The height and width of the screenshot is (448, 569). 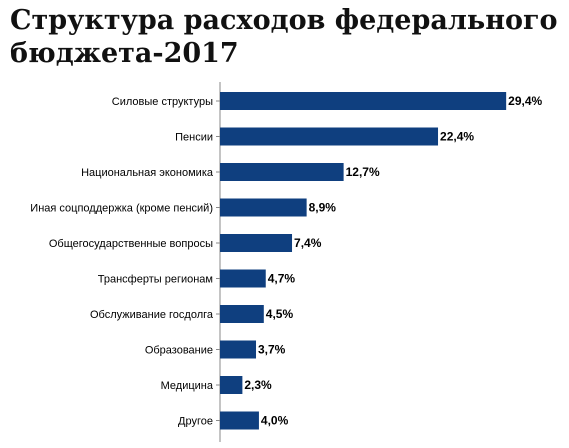 I want to click on category-label: Силовые структуры, so click(x=162, y=102).